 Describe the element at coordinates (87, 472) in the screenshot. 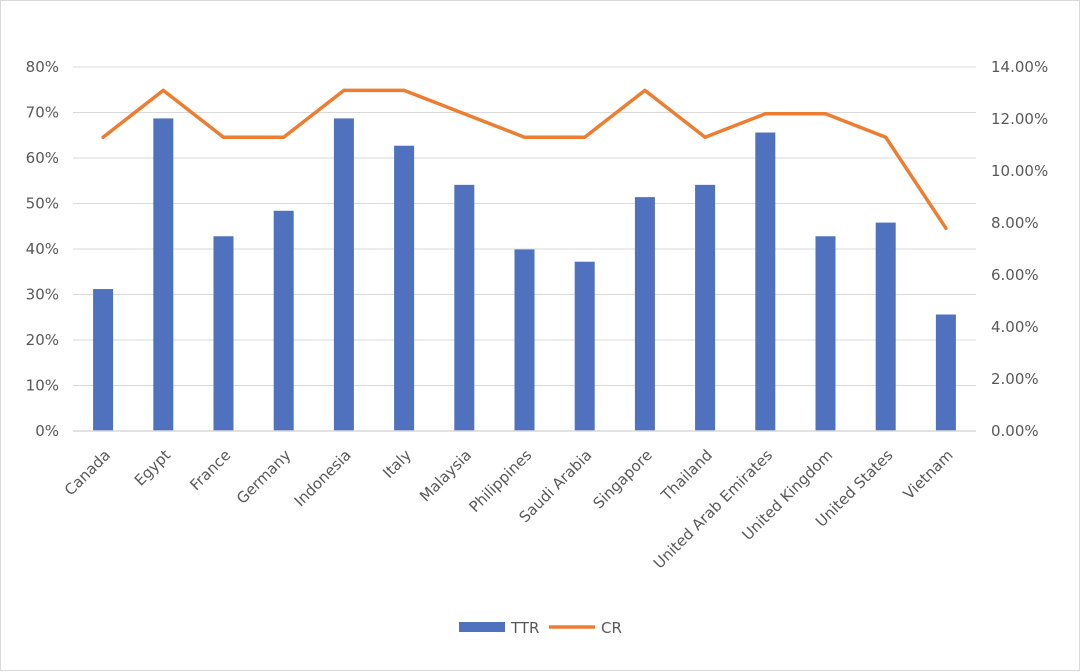

I see `category-label: Canada` at that location.